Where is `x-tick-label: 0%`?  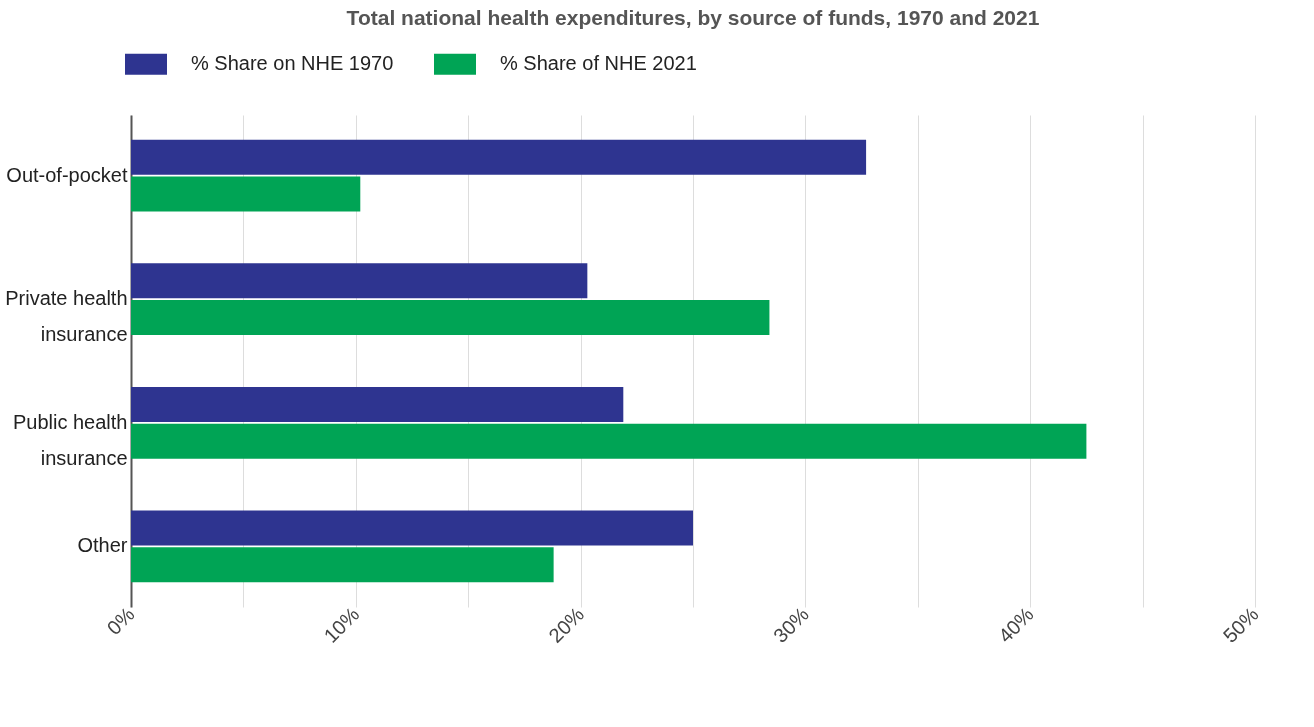 x-tick-label: 0% is located at coordinates (120, 621).